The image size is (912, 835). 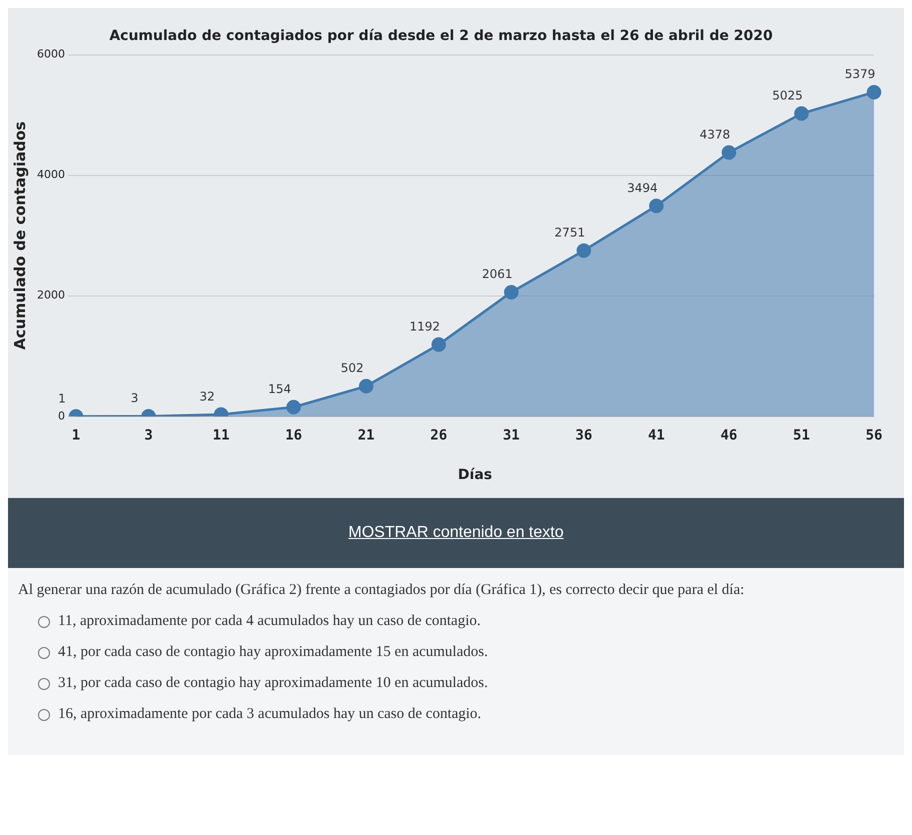 I want to click on x-tick-label: 56, so click(x=874, y=435).